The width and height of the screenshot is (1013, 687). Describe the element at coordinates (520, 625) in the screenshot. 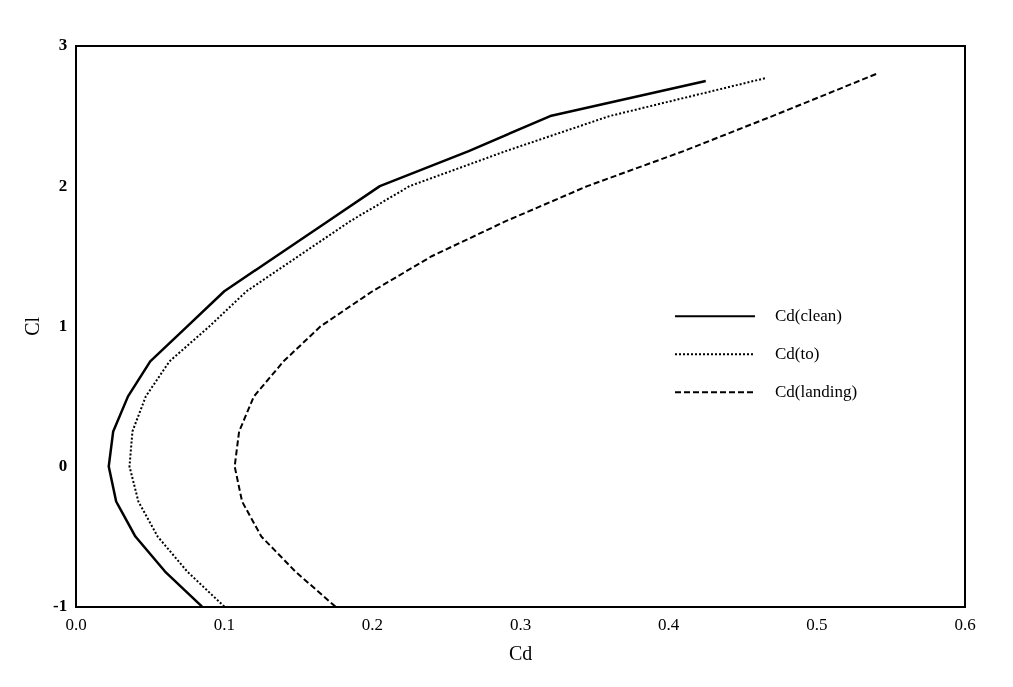

I see `x-tick-label: 0.3` at that location.